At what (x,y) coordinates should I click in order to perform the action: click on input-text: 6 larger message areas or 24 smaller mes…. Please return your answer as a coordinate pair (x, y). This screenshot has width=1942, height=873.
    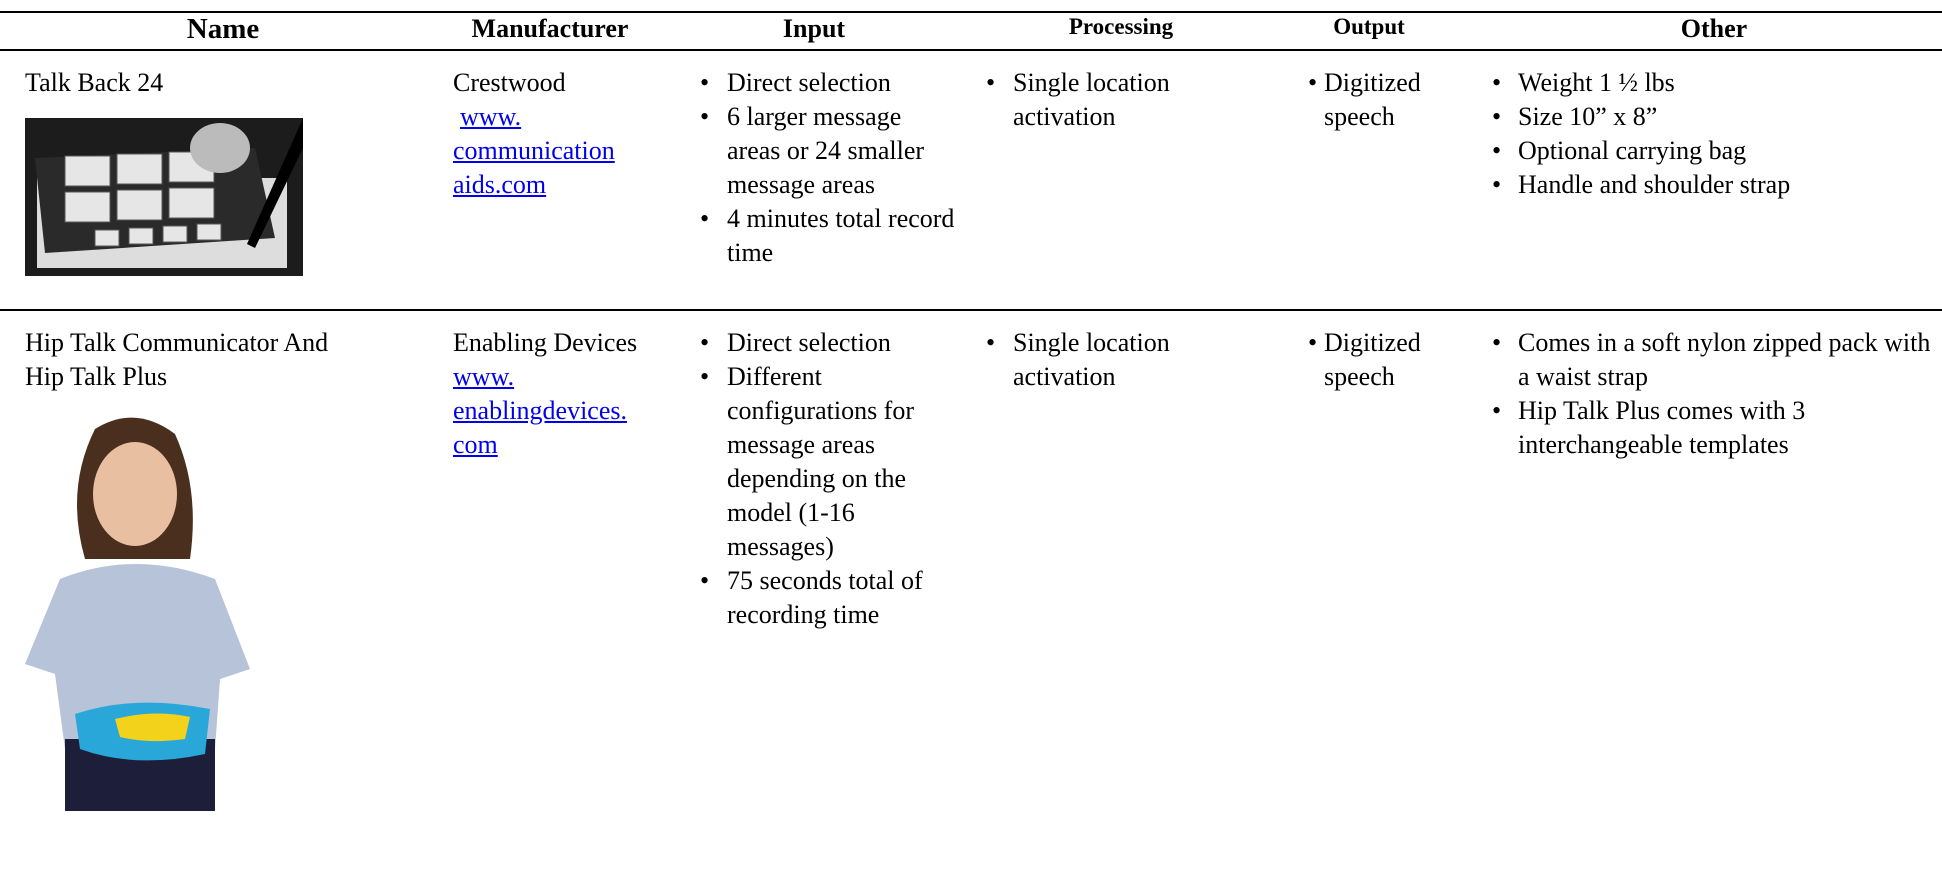
    Looking at the image, I should click on (826, 150).